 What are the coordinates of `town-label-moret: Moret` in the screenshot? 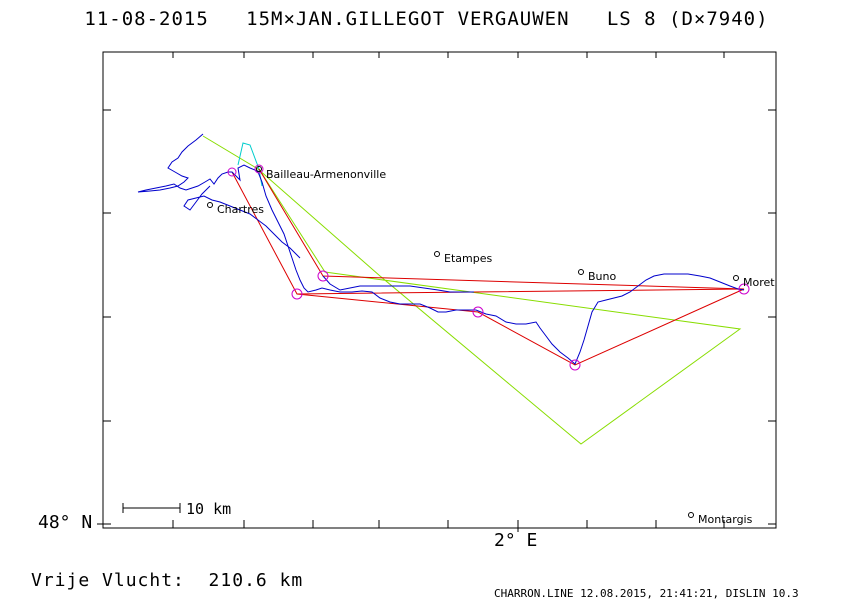 It's located at (759, 282).